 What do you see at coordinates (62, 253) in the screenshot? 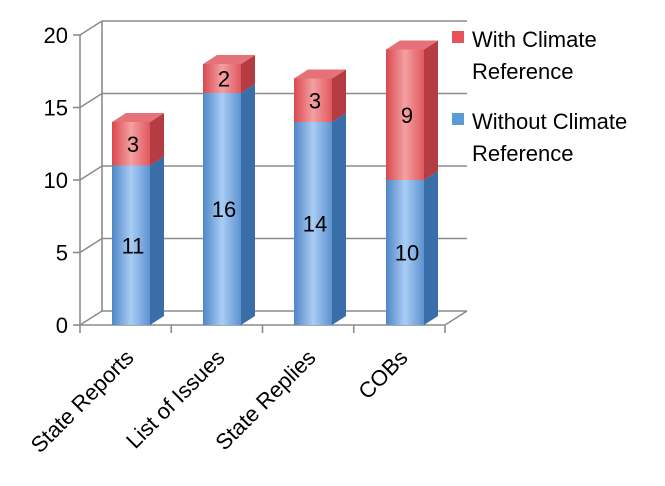
I see `y-tick-label: 5` at bounding box center [62, 253].